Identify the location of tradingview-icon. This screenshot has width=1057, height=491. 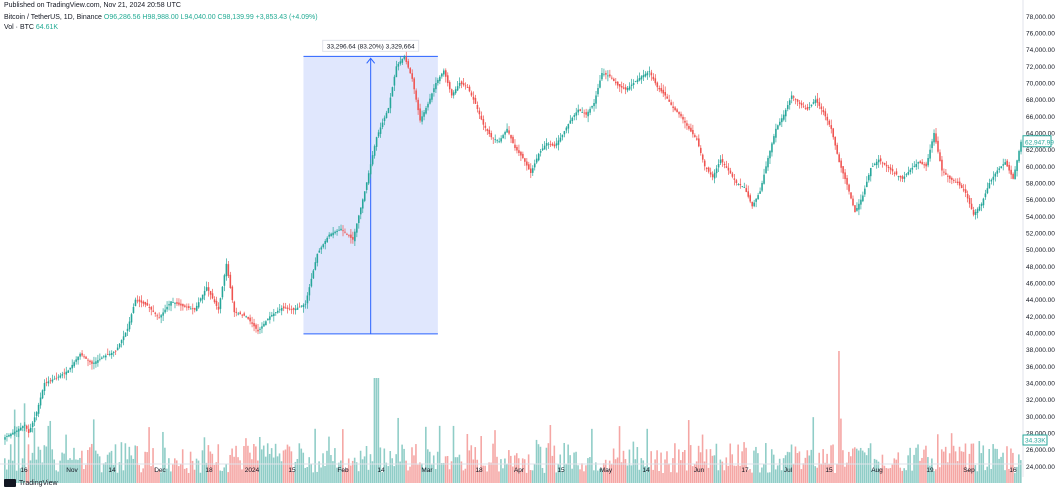
(10, 483).